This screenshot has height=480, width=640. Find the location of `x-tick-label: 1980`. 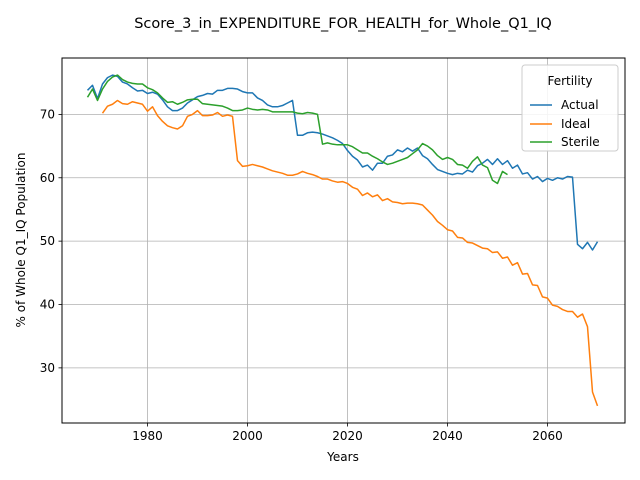

x-tick-label: 1980 is located at coordinates (147, 436).